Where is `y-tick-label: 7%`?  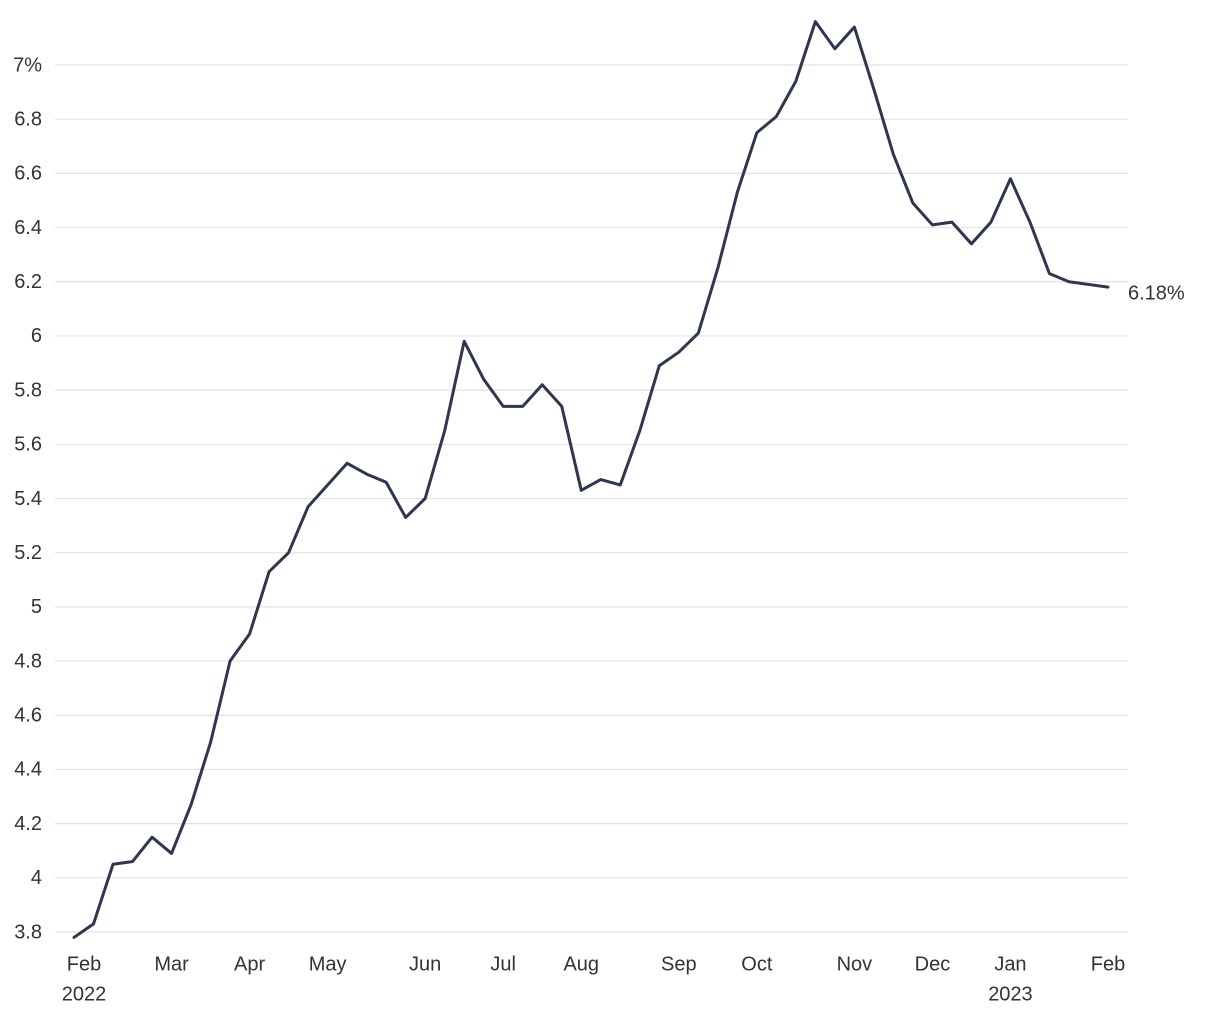 y-tick-label: 7% is located at coordinates (27, 65).